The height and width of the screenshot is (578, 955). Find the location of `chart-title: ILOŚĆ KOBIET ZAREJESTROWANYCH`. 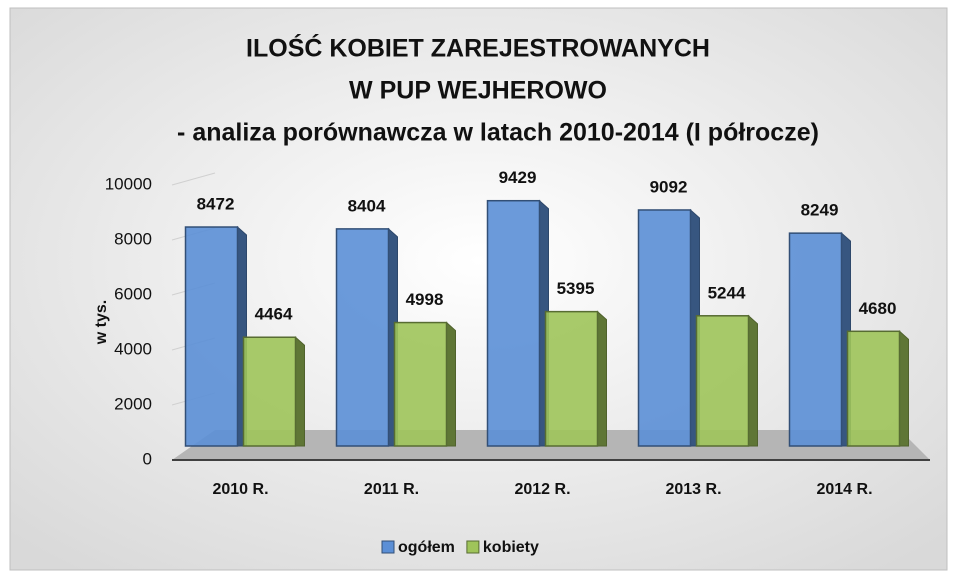

chart-title: ILOŚĆ KOBIET ZAREJESTROWANYCH is located at coordinates (478, 48).